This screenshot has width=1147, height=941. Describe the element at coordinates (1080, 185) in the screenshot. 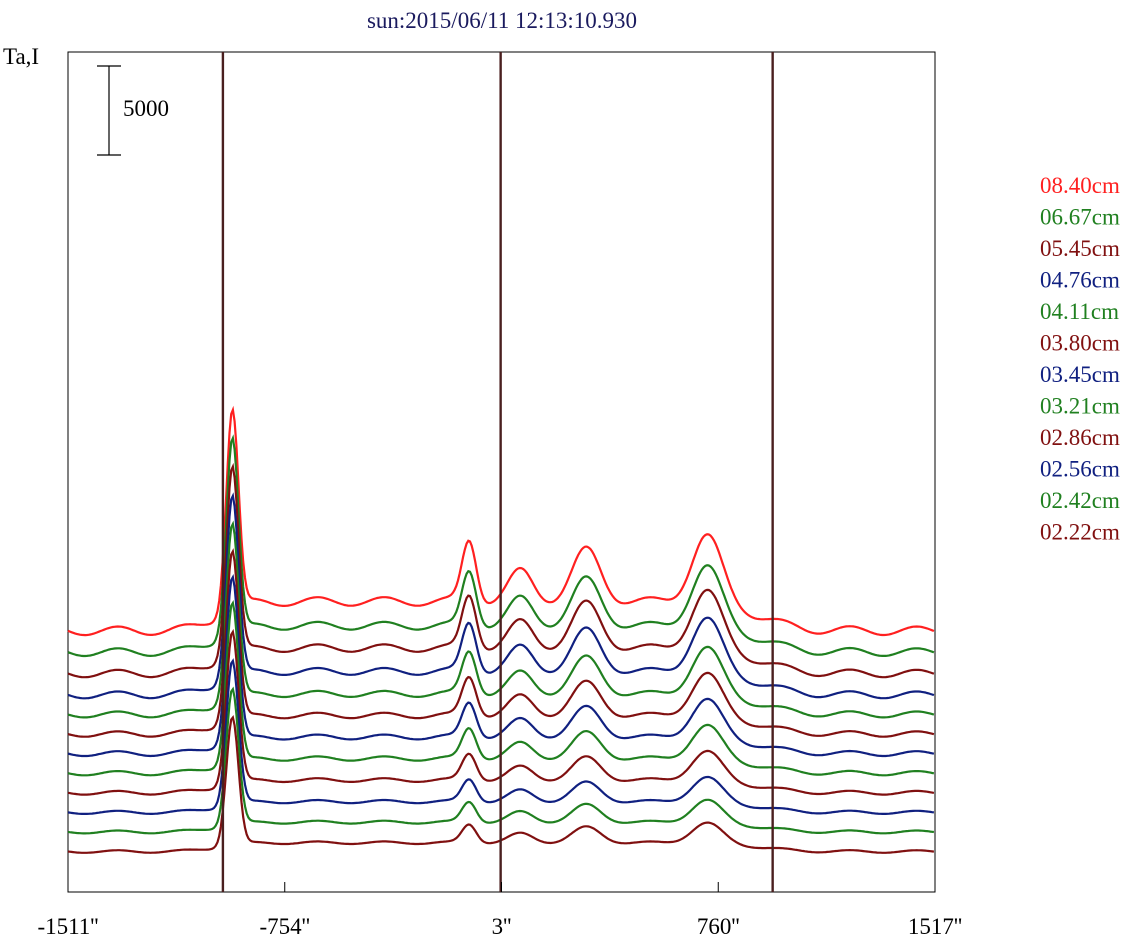

I see `legend-entry: 08.40cm` at that location.